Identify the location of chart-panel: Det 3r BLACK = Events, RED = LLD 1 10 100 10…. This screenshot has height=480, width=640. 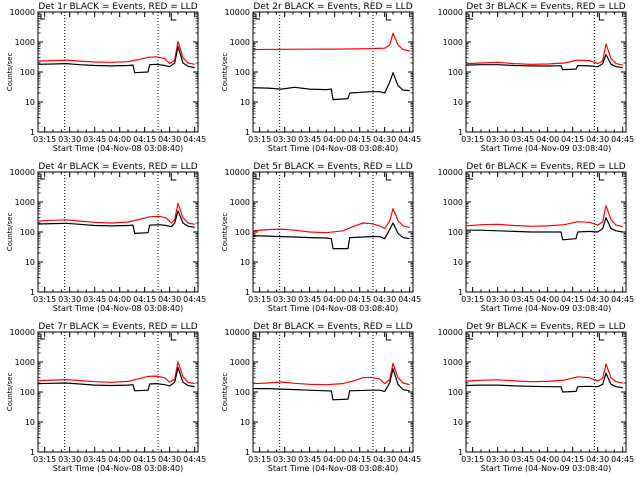
(536, 77).